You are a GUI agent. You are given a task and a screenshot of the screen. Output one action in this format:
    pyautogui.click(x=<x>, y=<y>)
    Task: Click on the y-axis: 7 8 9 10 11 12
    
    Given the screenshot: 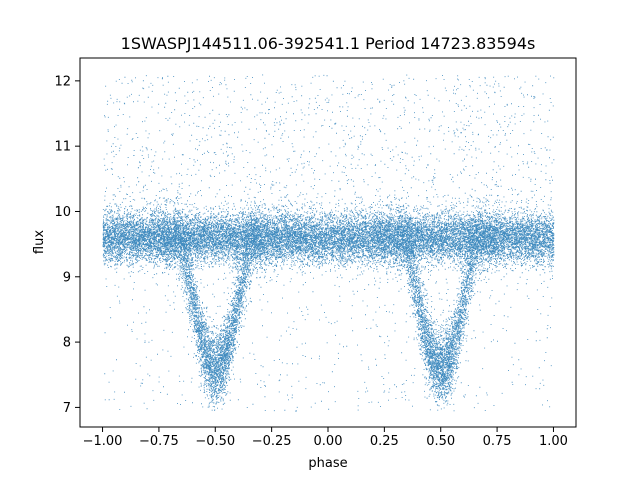 What is the action you would take?
    pyautogui.click(x=67, y=245)
    